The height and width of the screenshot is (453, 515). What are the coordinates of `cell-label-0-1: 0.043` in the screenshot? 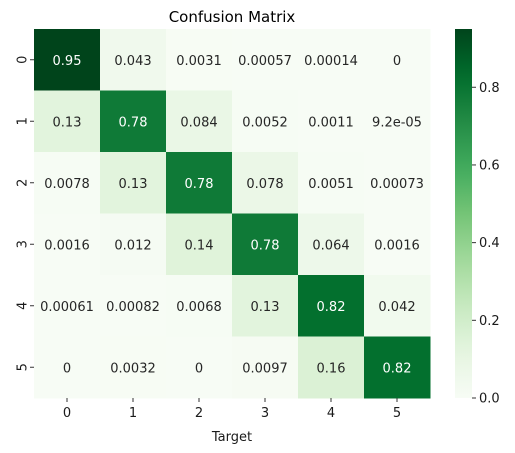 It's located at (132, 61).